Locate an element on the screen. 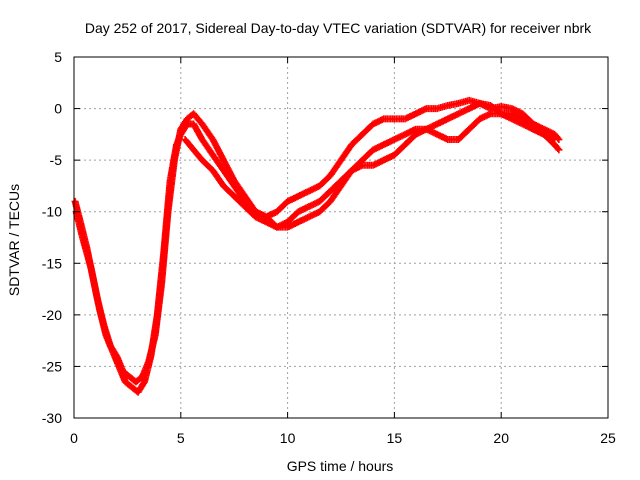 This screenshot has width=640, height=480. y-tick-label: -30 is located at coordinates (52, 418).